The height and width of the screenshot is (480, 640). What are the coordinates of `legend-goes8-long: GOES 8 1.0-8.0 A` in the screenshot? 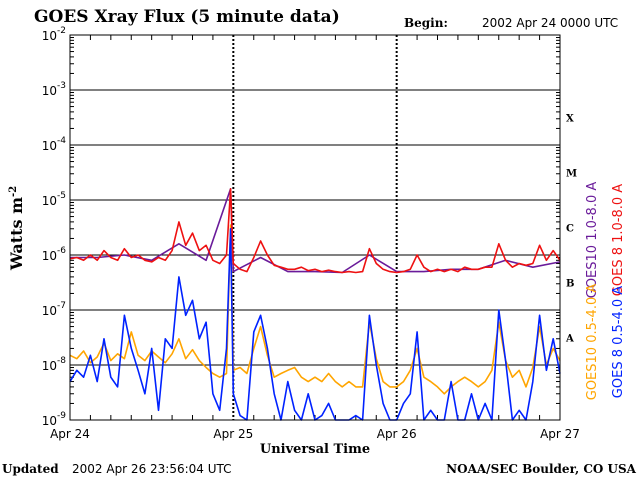 It's located at (618, 240).